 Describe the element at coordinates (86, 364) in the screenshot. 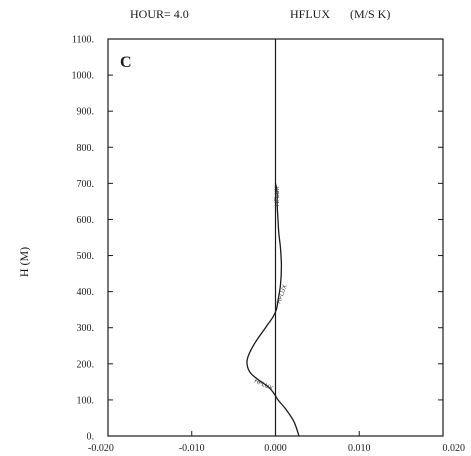

I see `y-tick-label: 200.` at that location.